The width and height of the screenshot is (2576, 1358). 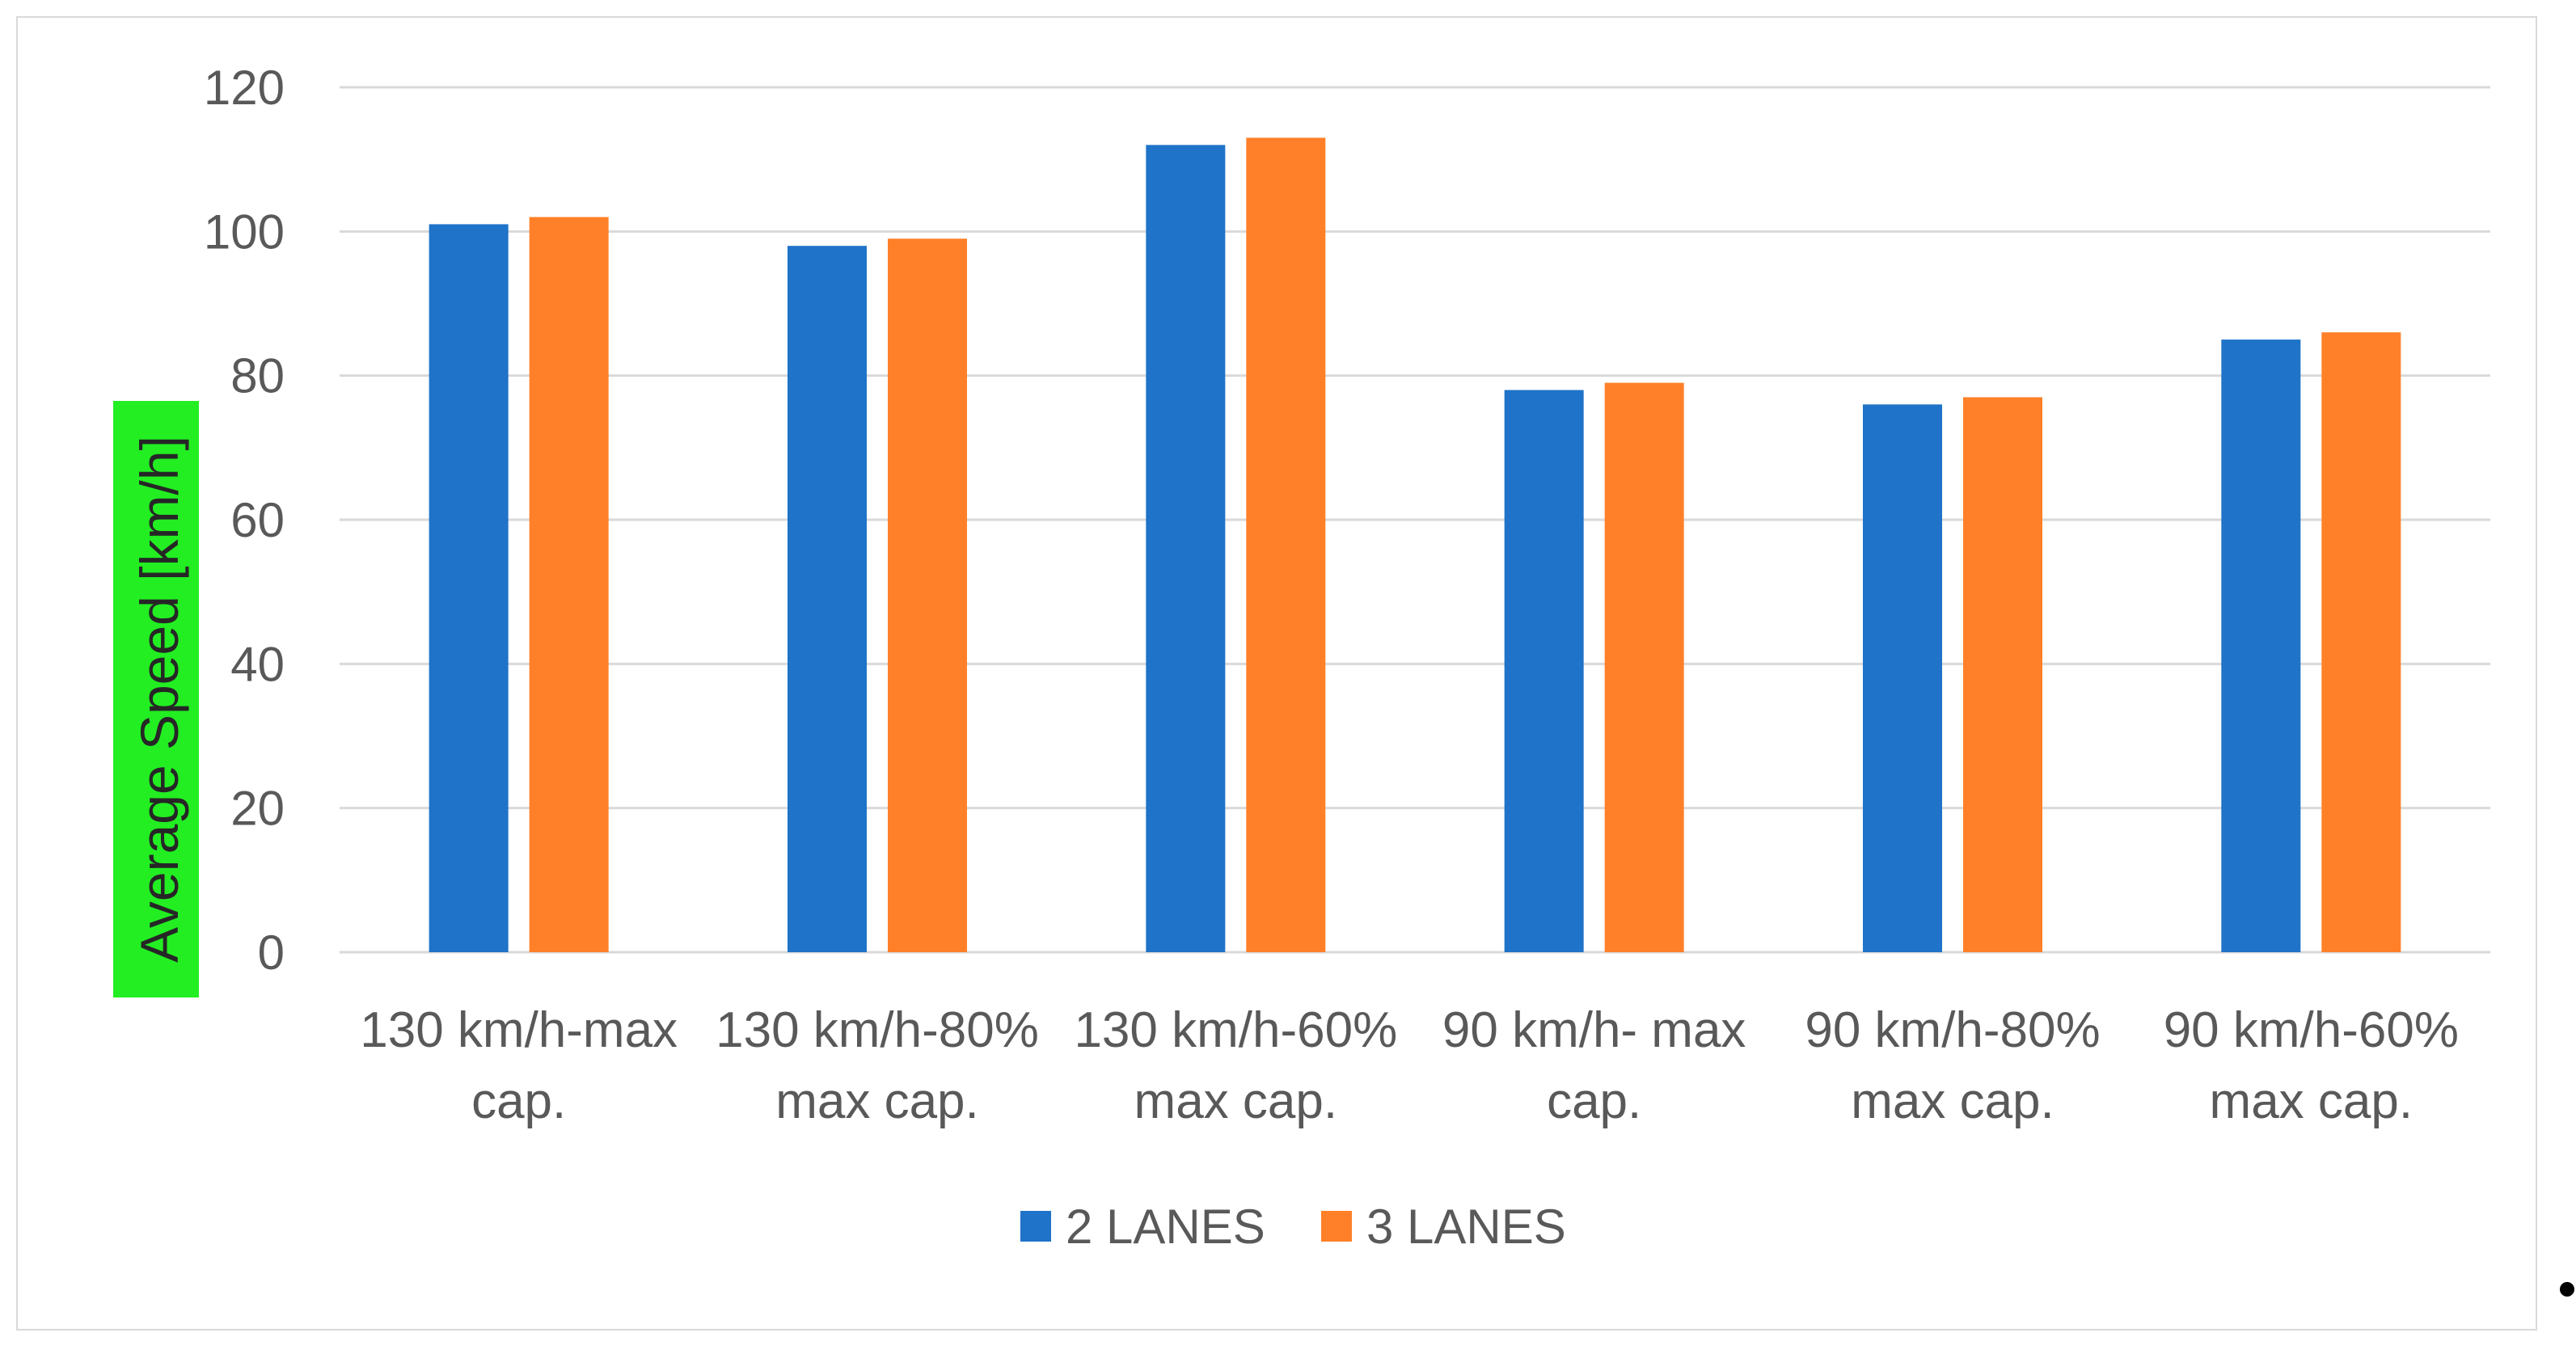 I want to click on x-category-label-2-line-0: 130 km/h-60%, so click(x=1235, y=1030).